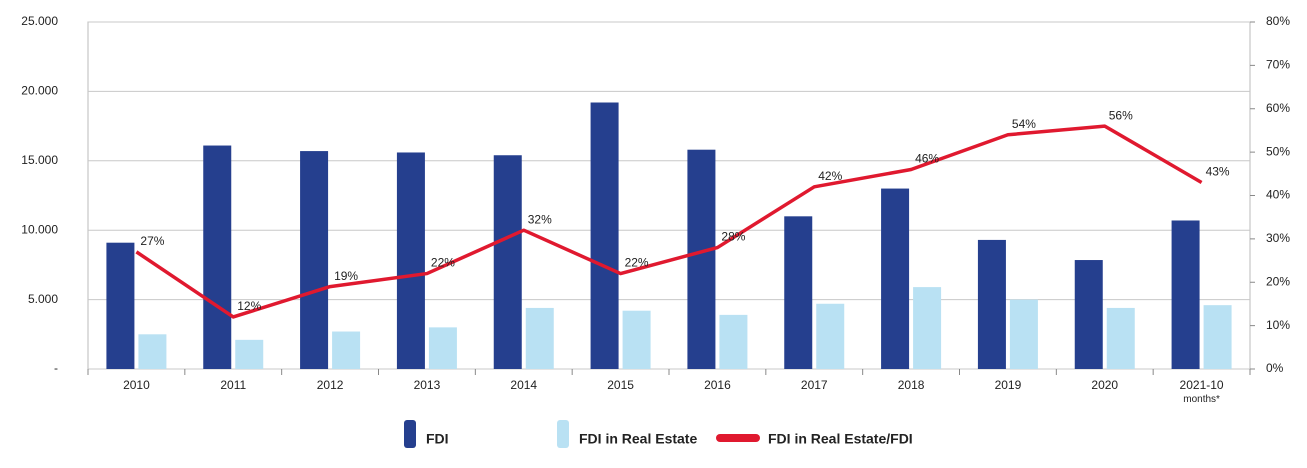 This screenshot has height=468, width=1307. Describe the element at coordinates (249, 306) in the screenshot. I see `data-label: 12%` at that location.